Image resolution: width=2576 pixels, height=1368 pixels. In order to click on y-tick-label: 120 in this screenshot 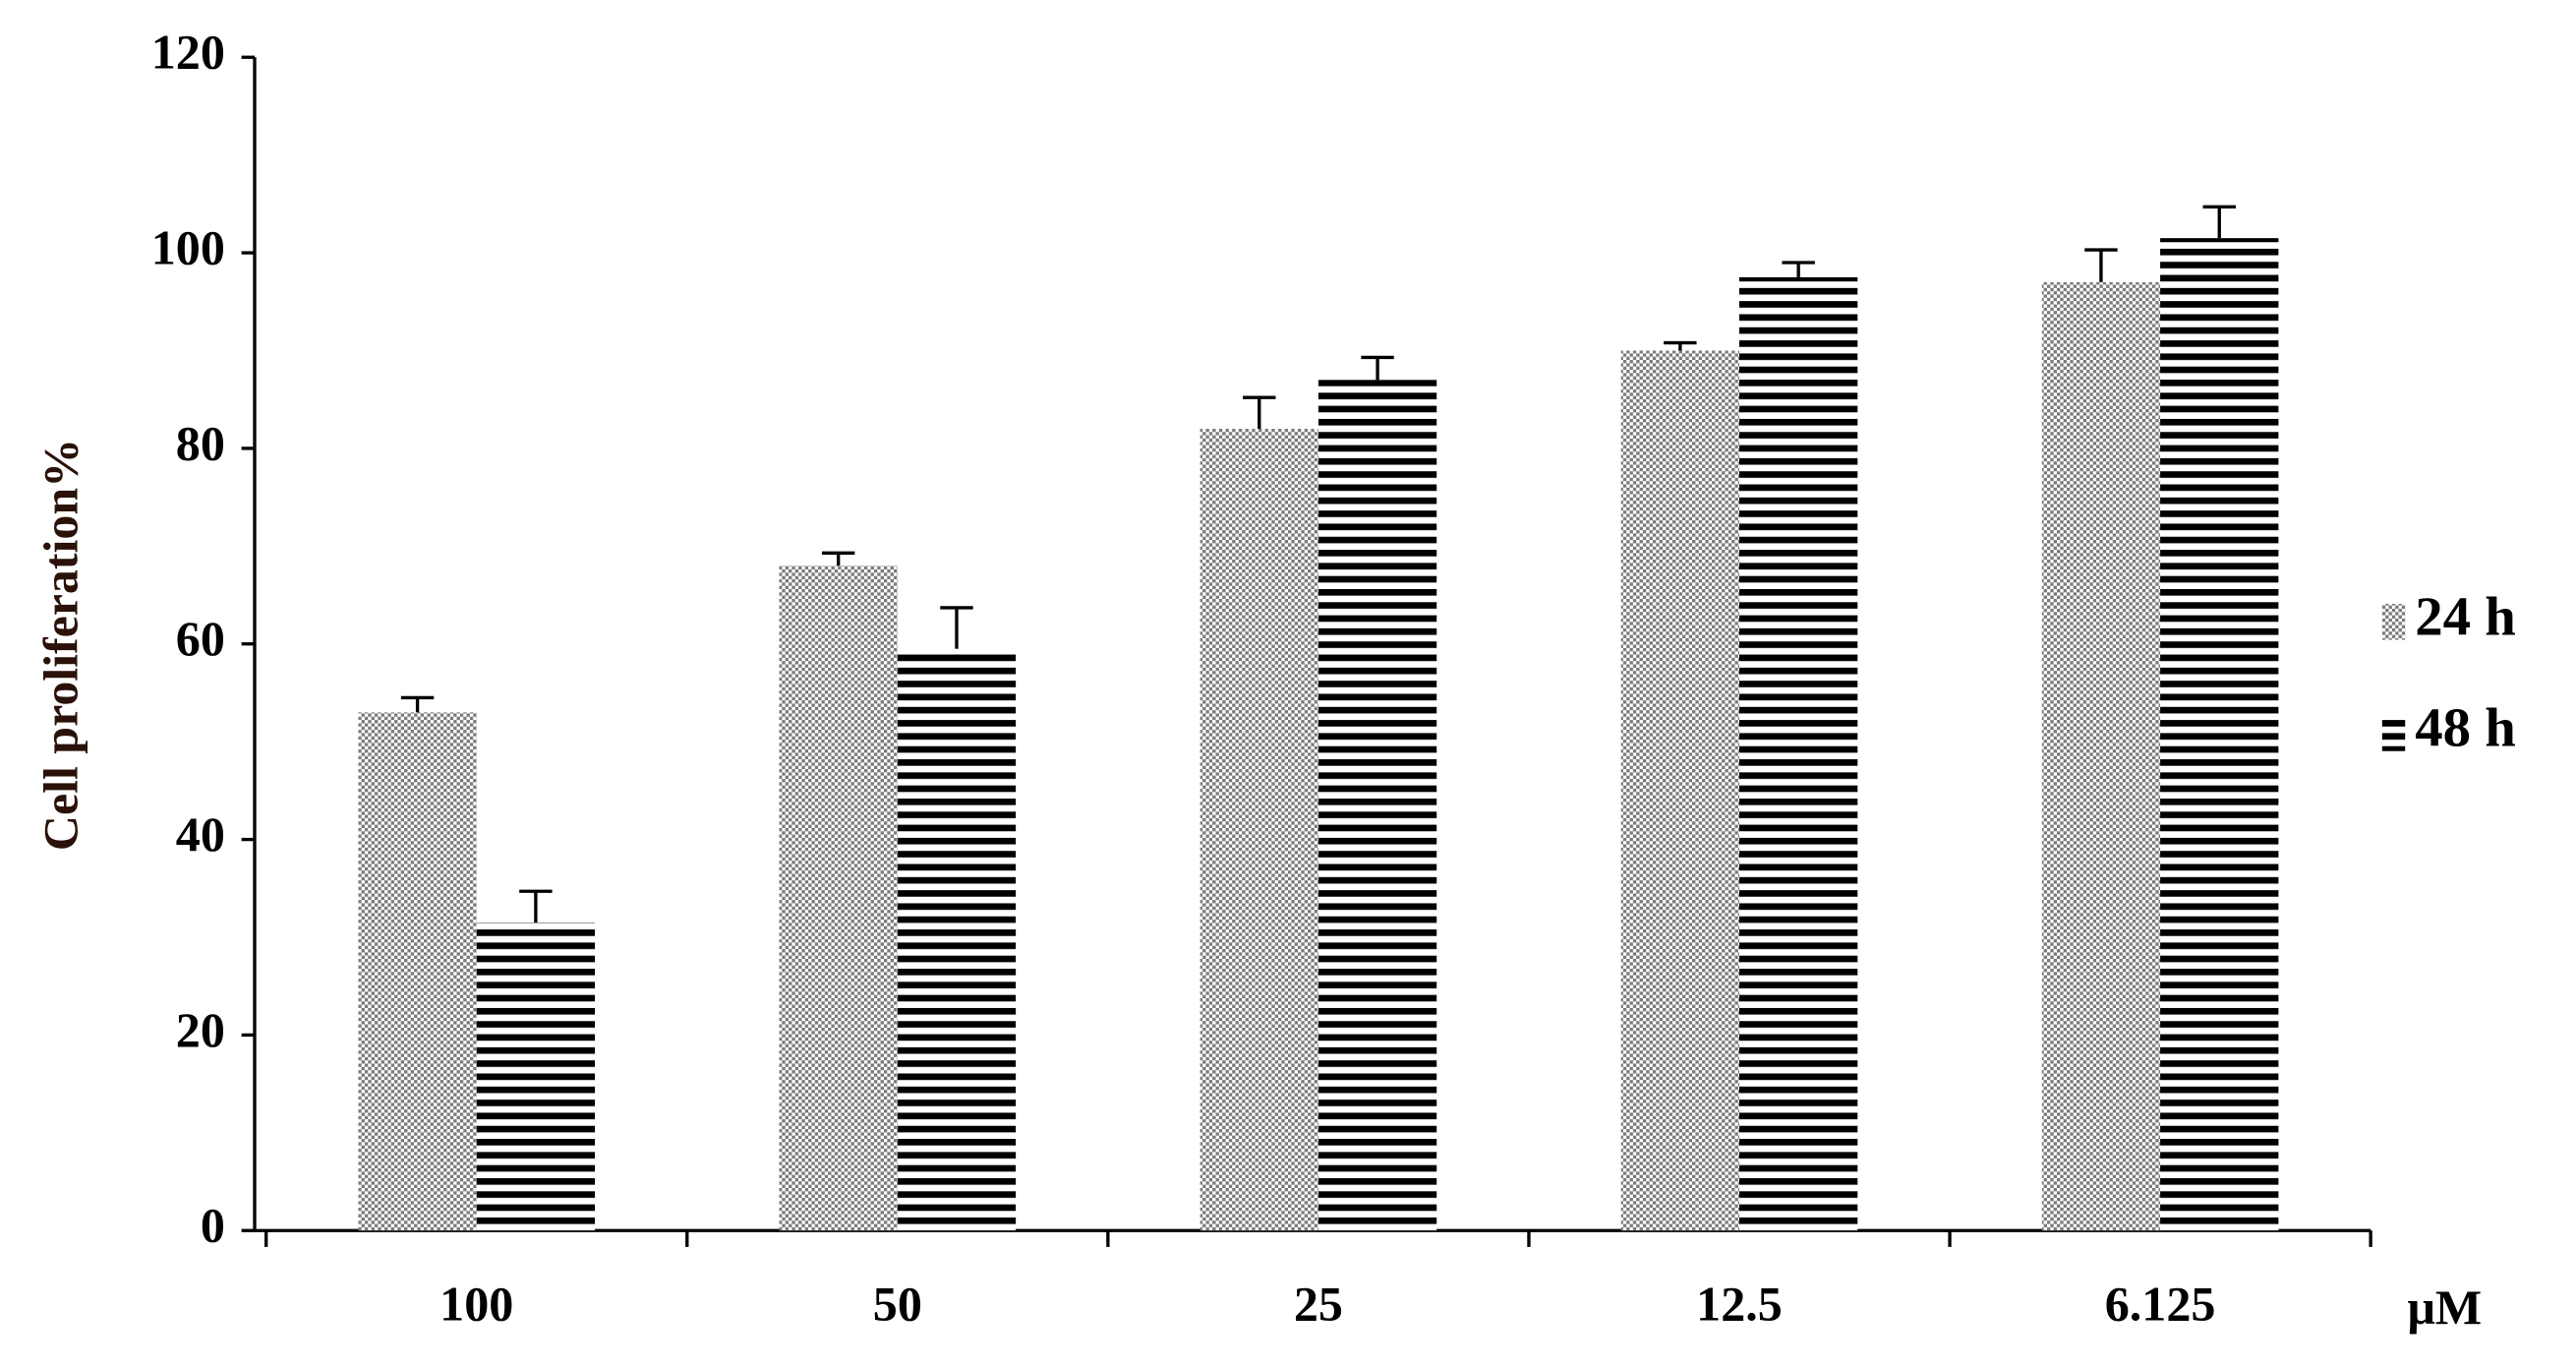, I will do `click(188, 53)`.